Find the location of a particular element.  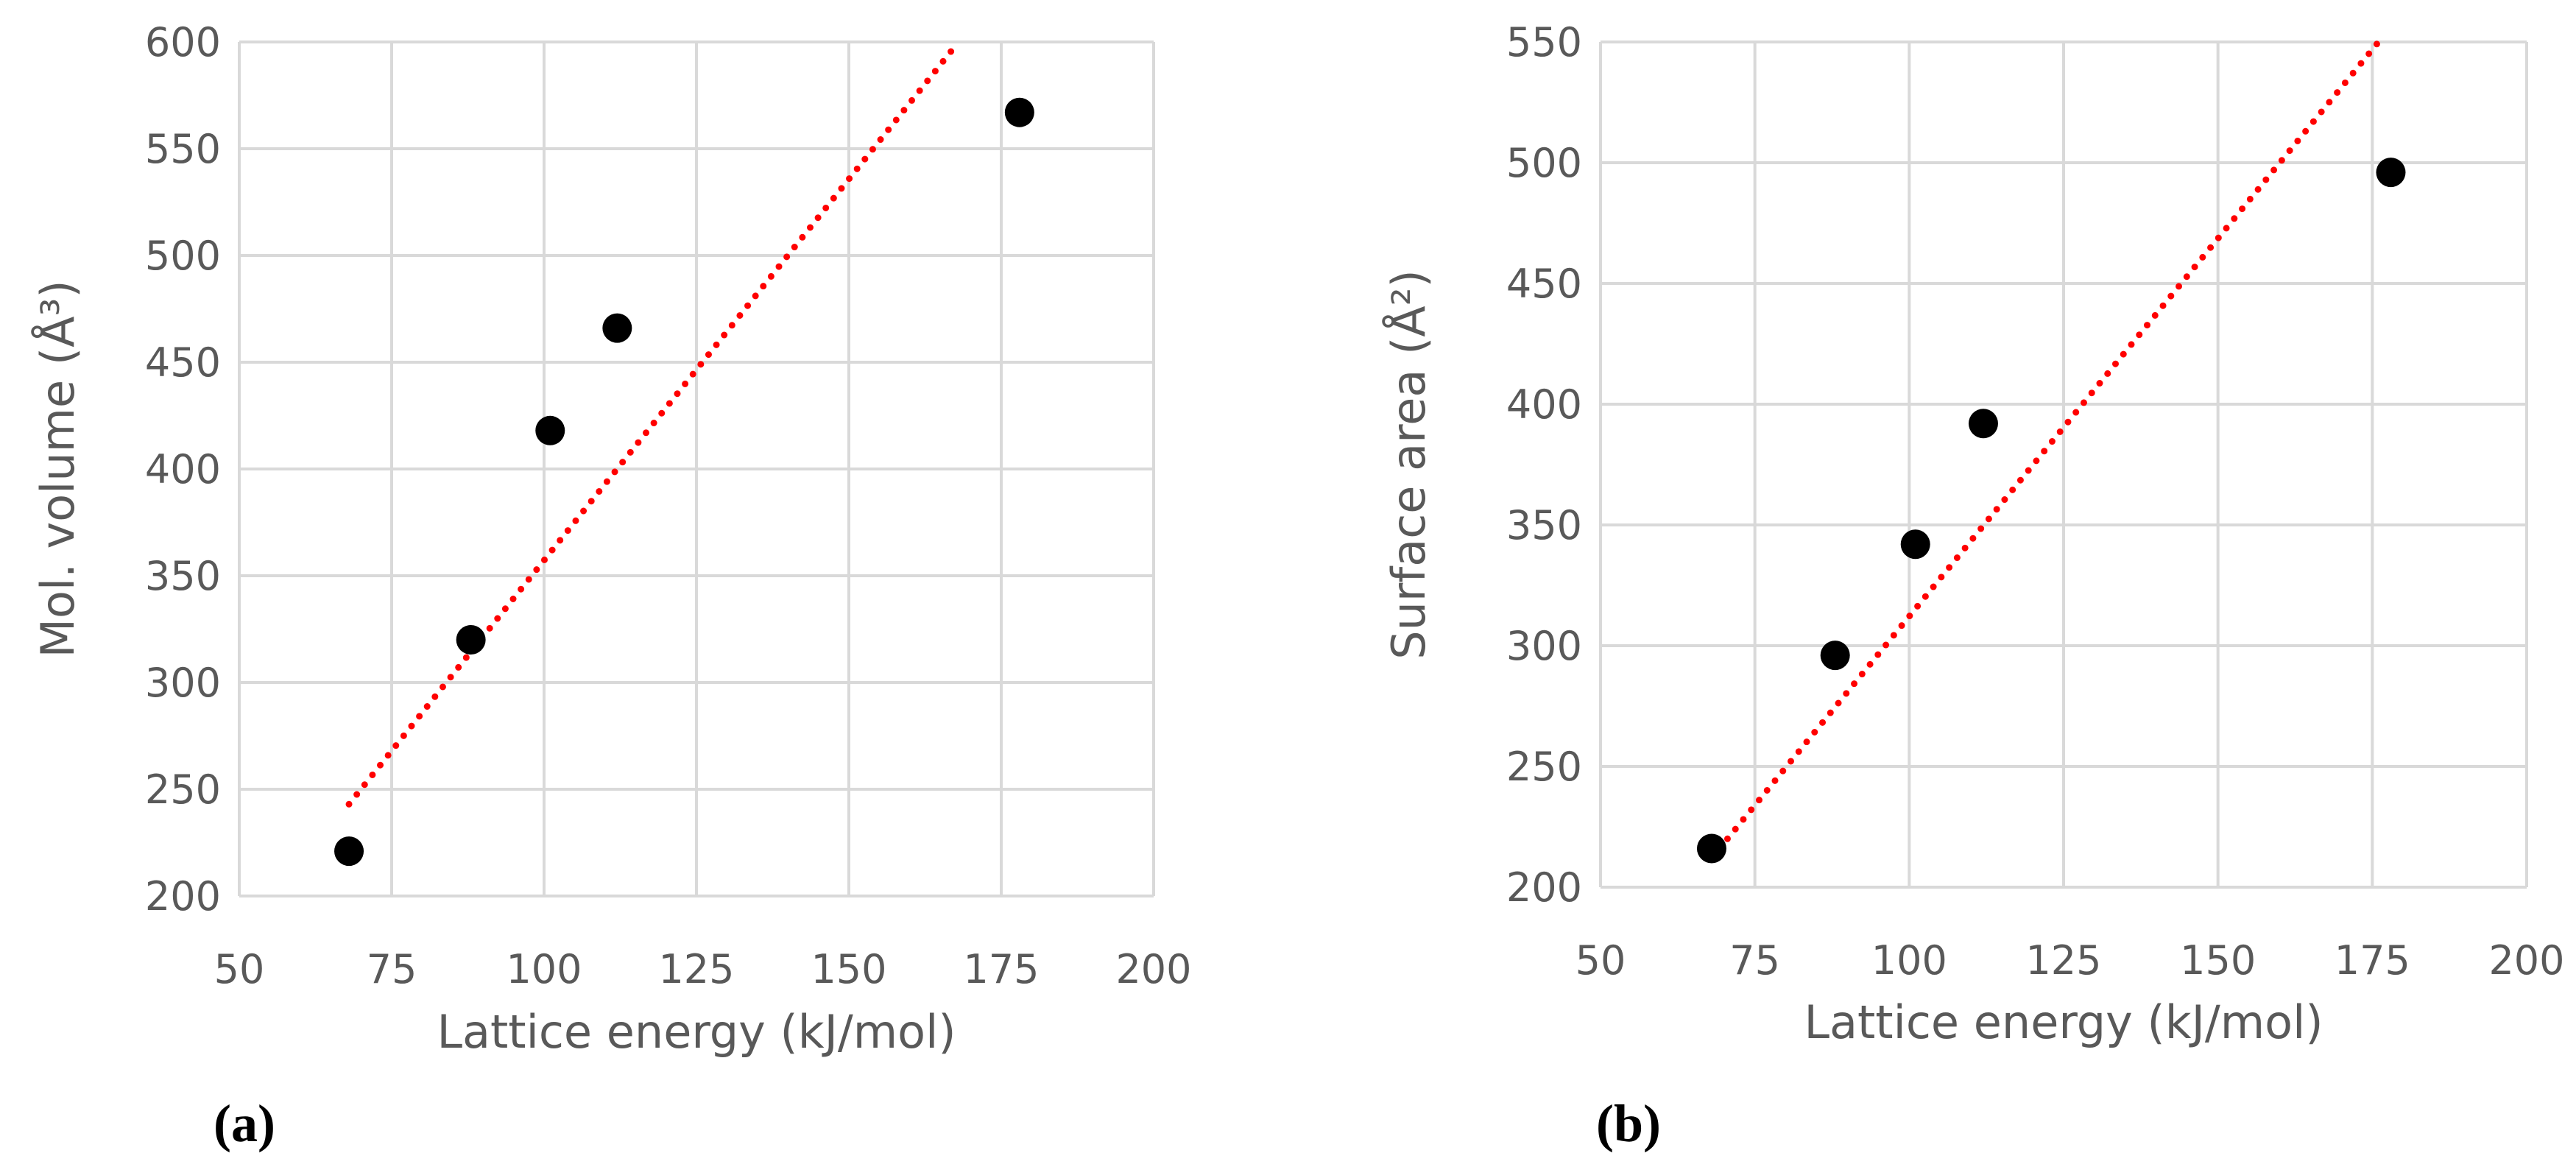

y-axis-title: Mol. volume (Å³) is located at coordinates (58, 468).